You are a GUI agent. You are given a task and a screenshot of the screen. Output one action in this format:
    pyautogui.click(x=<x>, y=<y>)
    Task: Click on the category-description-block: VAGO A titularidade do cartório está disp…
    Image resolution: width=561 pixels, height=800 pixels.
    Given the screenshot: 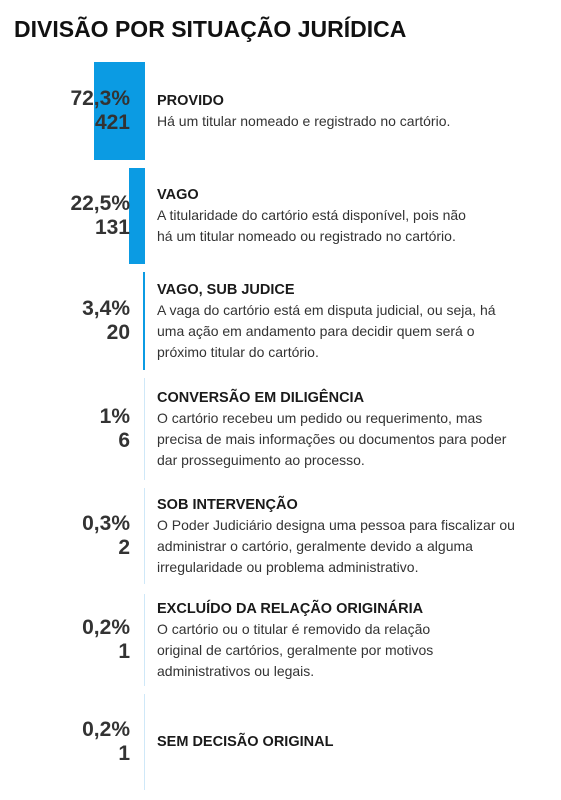 What is the action you would take?
    pyautogui.click(x=357, y=216)
    